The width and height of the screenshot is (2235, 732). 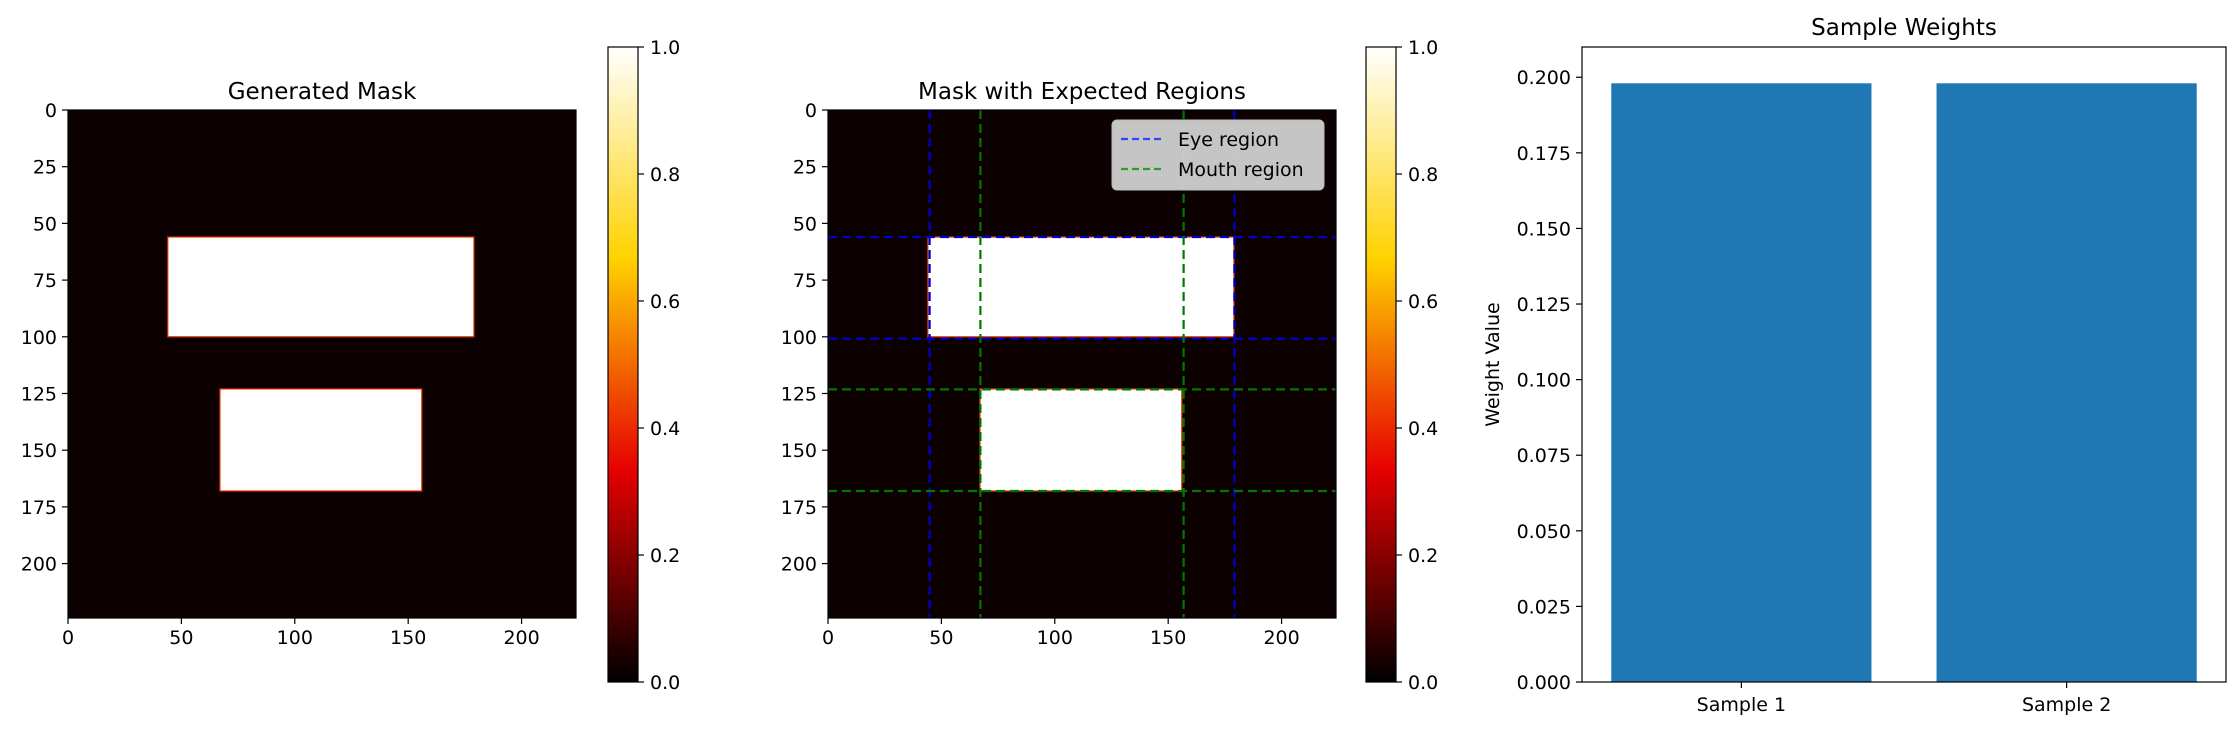 I want to click on expected-regions-colorbar: 0.0 0.2 0.4 0.6 0.8 1.0, so click(x=1401, y=365).